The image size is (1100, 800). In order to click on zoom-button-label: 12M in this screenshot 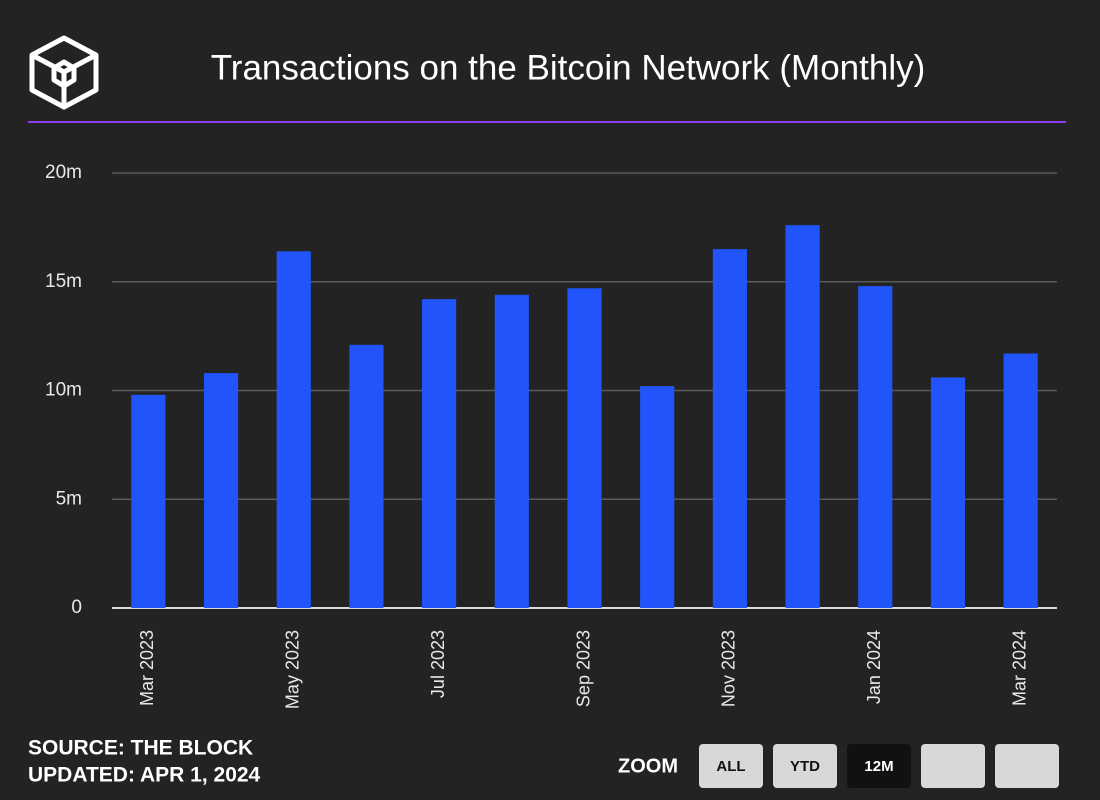, I will do `click(878, 766)`.